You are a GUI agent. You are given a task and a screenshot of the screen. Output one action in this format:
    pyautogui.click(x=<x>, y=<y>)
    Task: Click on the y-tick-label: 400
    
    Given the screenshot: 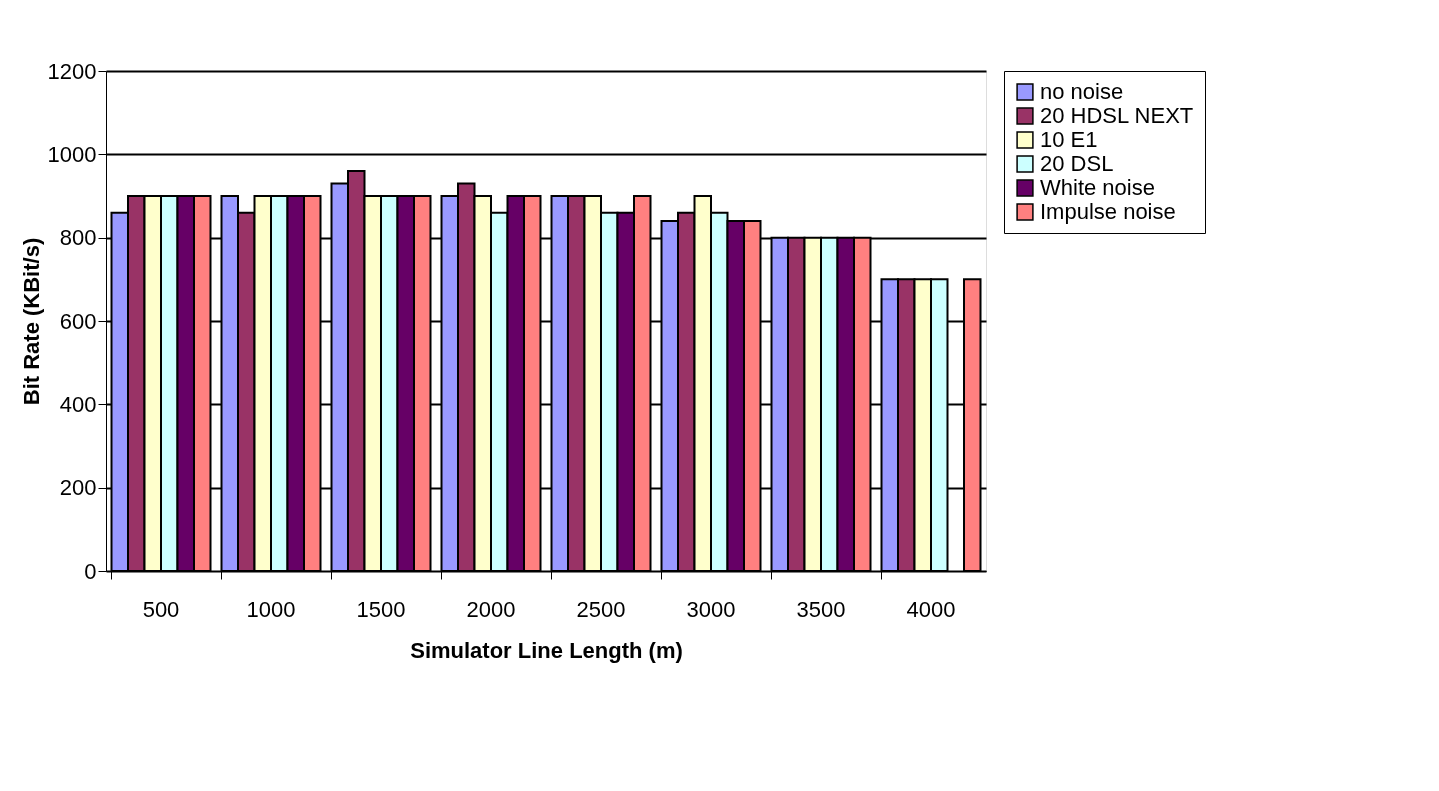 What is the action you would take?
    pyautogui.click(x=78, y=404)
    